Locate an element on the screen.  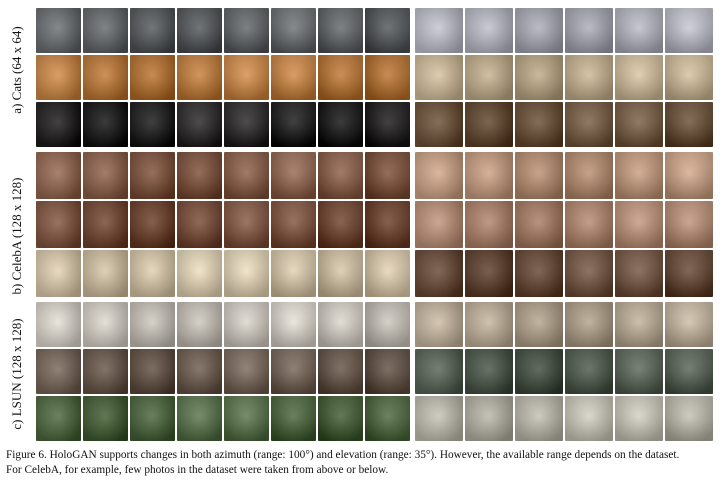
cats-label: a) Cats (64 x 64) is located at coordinates (16, 70).